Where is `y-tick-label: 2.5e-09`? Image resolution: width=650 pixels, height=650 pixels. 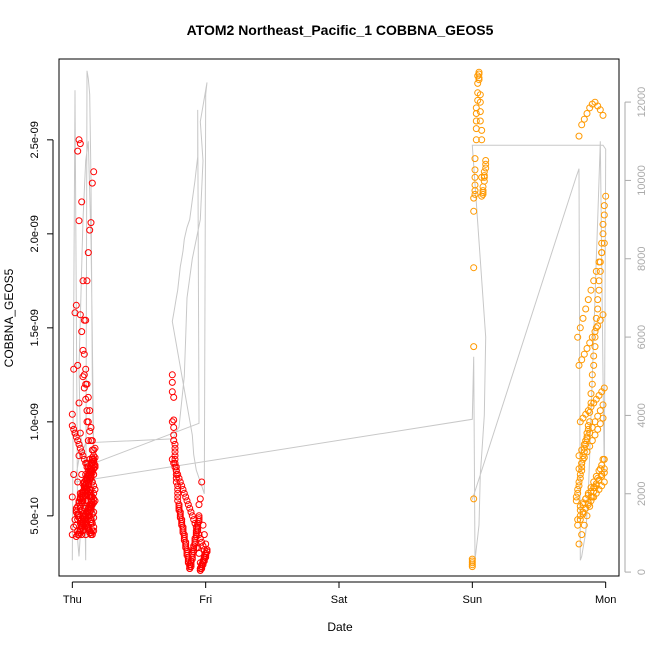
y-tick-label: 2.5e-09 is located at coordinates (35, 139).